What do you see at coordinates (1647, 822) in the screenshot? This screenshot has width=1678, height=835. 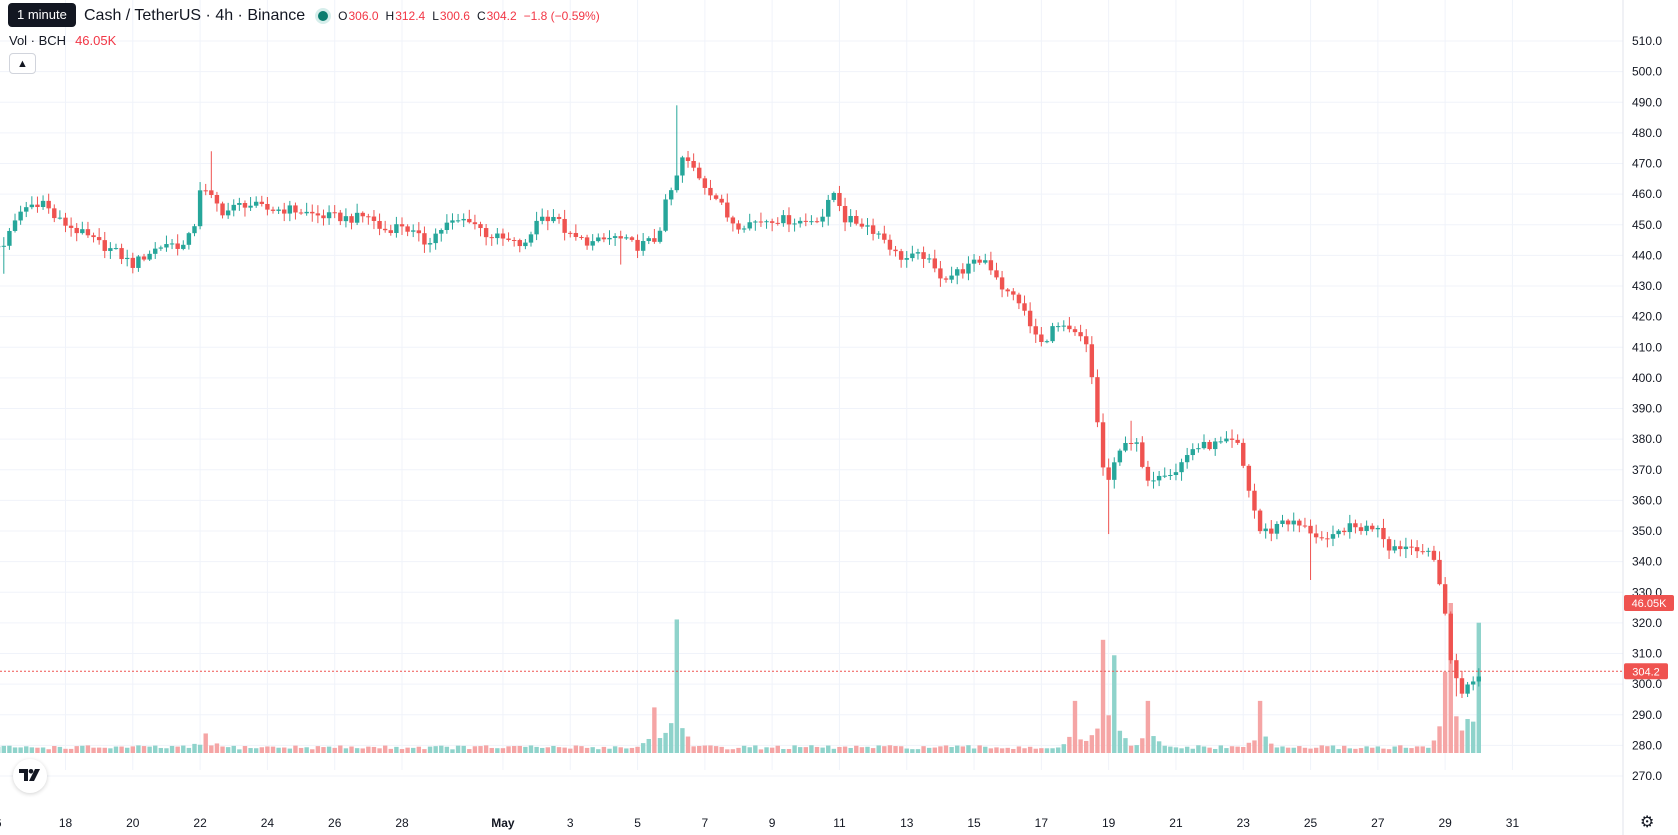 I see `gear-icon: ⚙` at bounding box center [1647, 822].